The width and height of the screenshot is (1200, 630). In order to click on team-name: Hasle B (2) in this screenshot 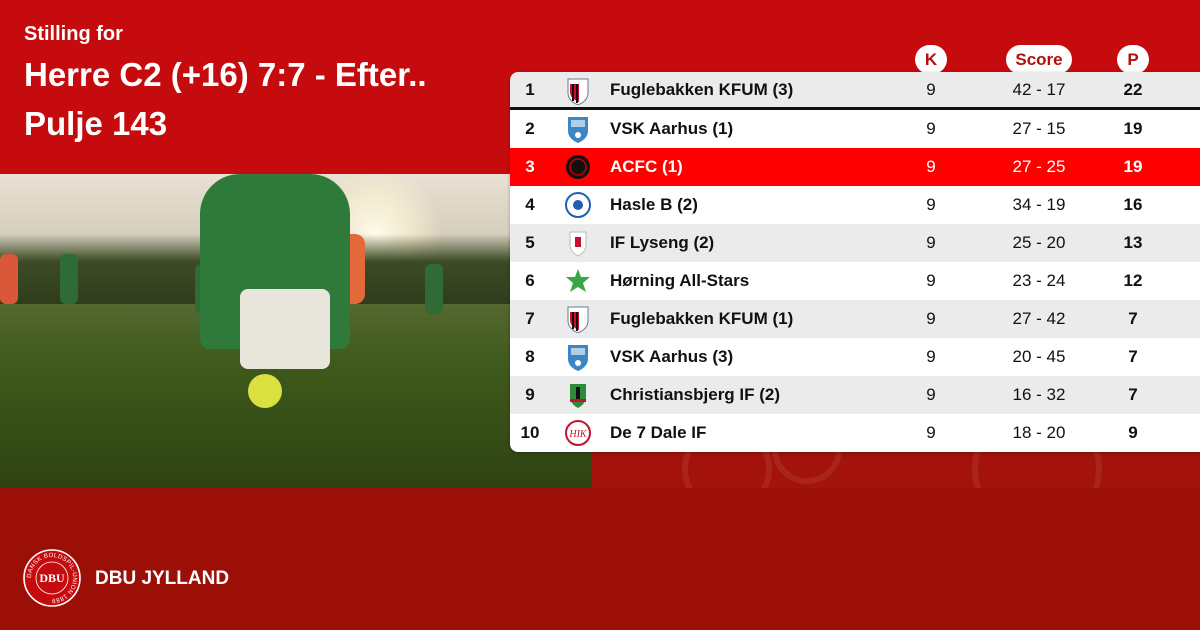, I will do `click(654, 204)`.